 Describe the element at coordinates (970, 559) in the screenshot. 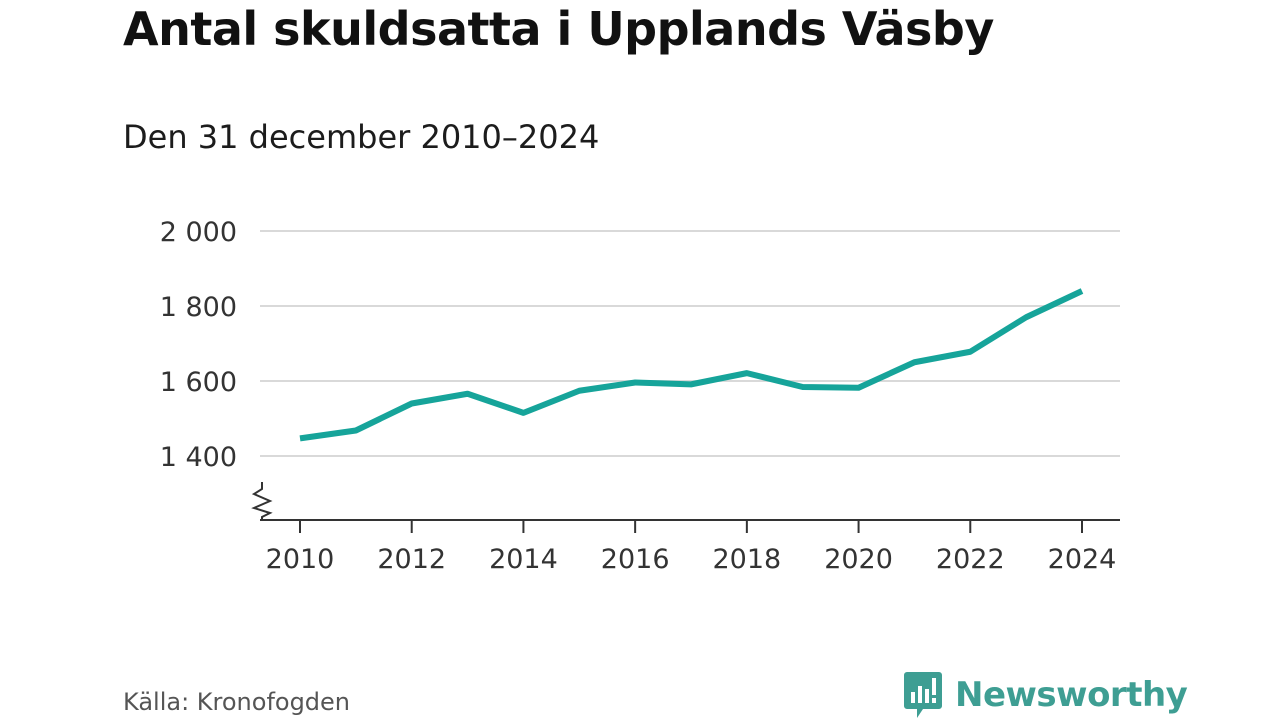

I see `x-tick-label-2022: 2022` at that location.